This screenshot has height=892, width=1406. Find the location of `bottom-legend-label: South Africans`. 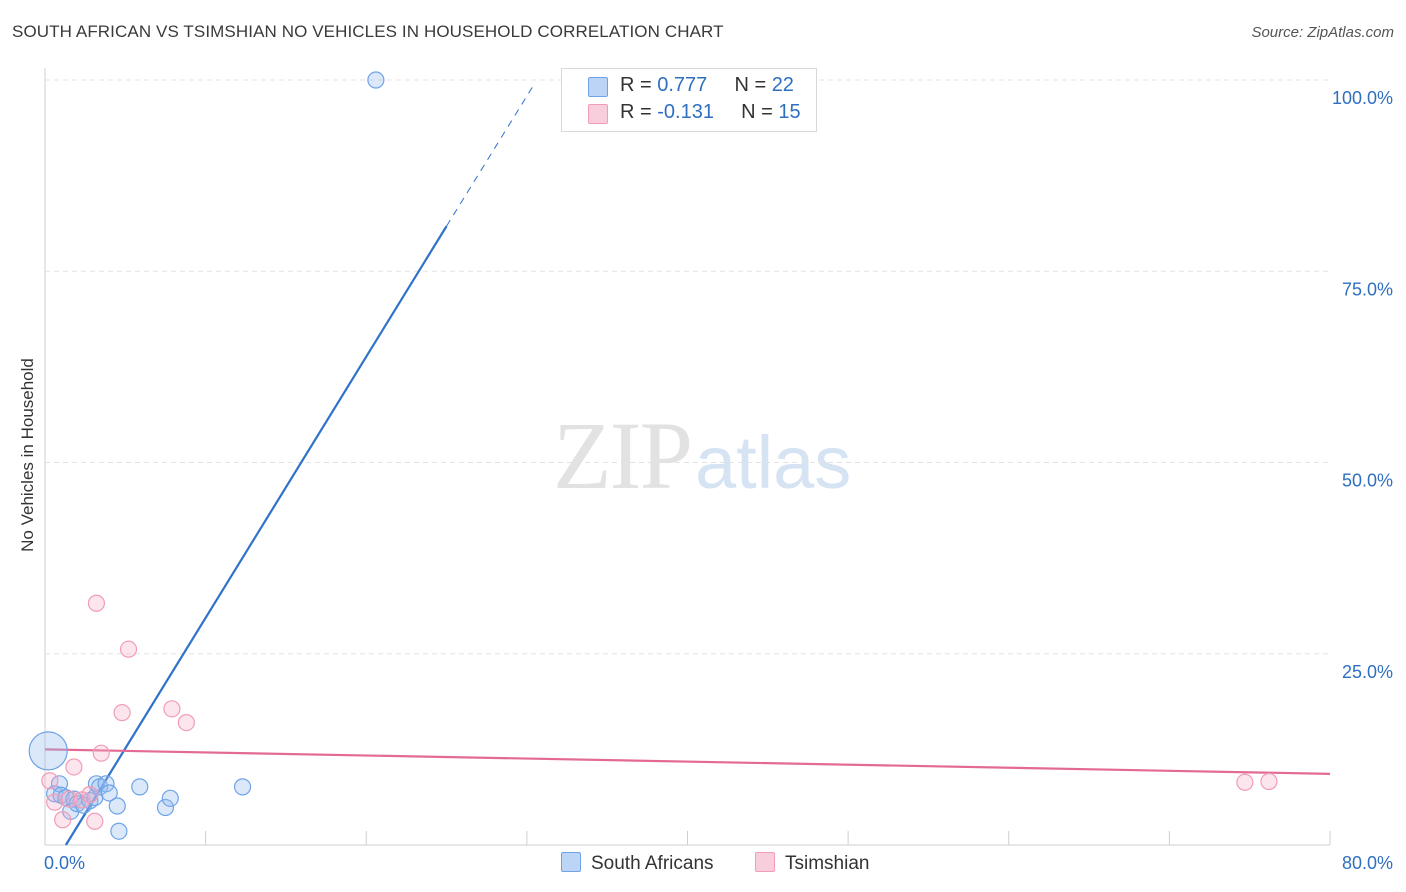

bottom-legend-label: South Africans is located at coordinates (652, 863).